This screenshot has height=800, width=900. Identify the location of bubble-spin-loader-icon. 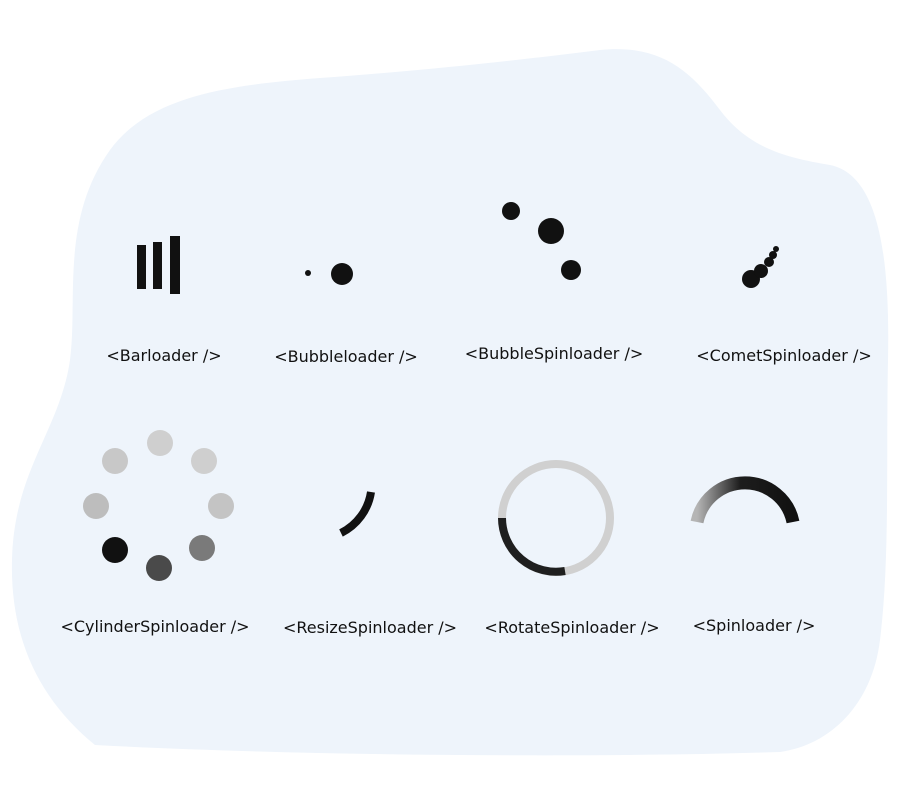
(555, 270).